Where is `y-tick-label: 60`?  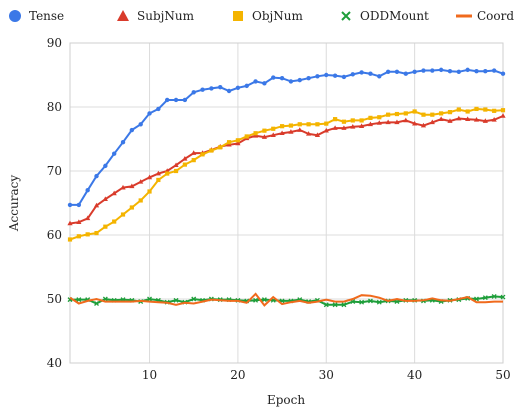 y-tick-label: 60 is located at coordinates (54, 235).